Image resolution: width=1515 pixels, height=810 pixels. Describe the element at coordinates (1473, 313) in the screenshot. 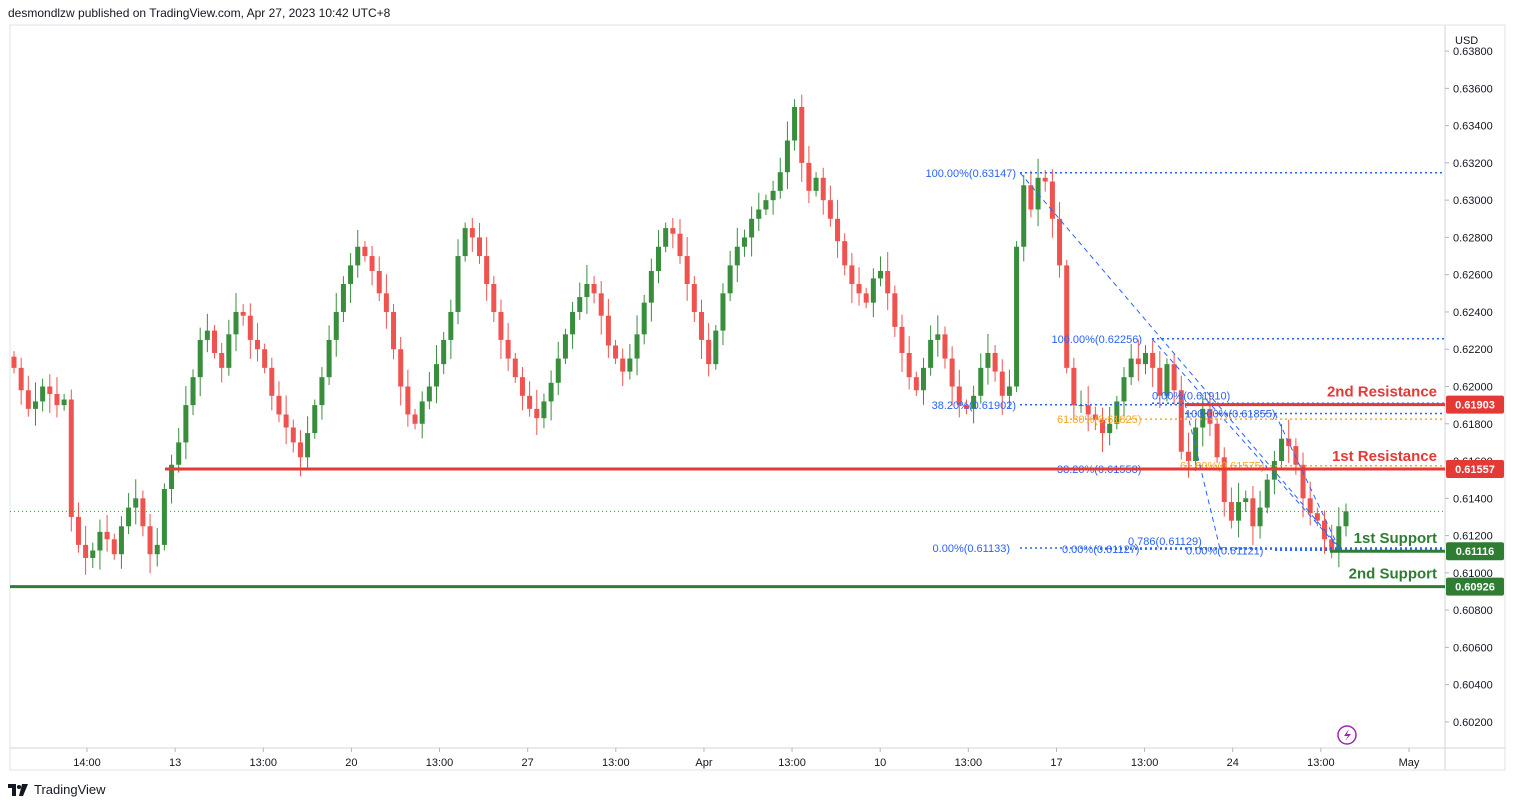

I see `y-tick-label: 0.62400` at that location.